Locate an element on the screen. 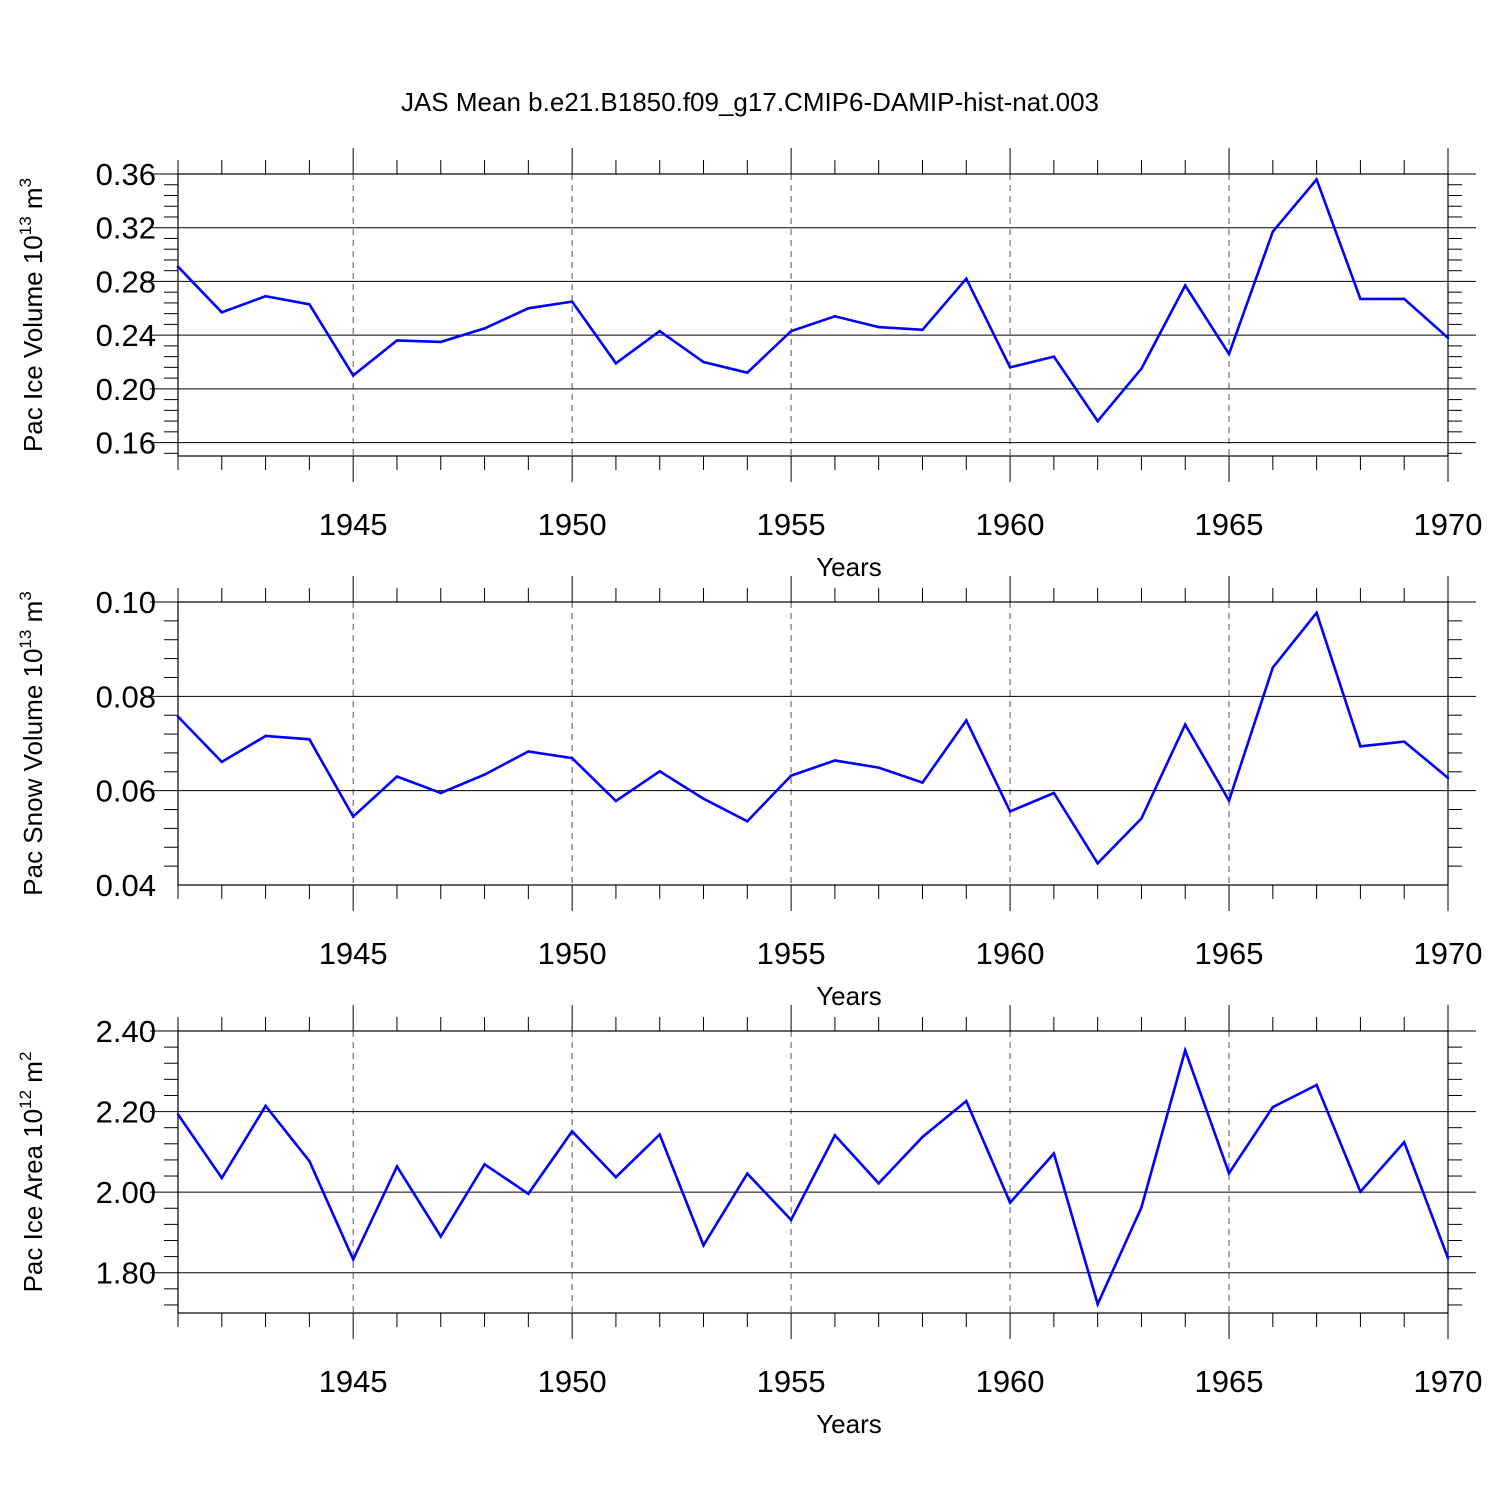  y-tick-label: 2.40 is located at coordinates (126, 1031).